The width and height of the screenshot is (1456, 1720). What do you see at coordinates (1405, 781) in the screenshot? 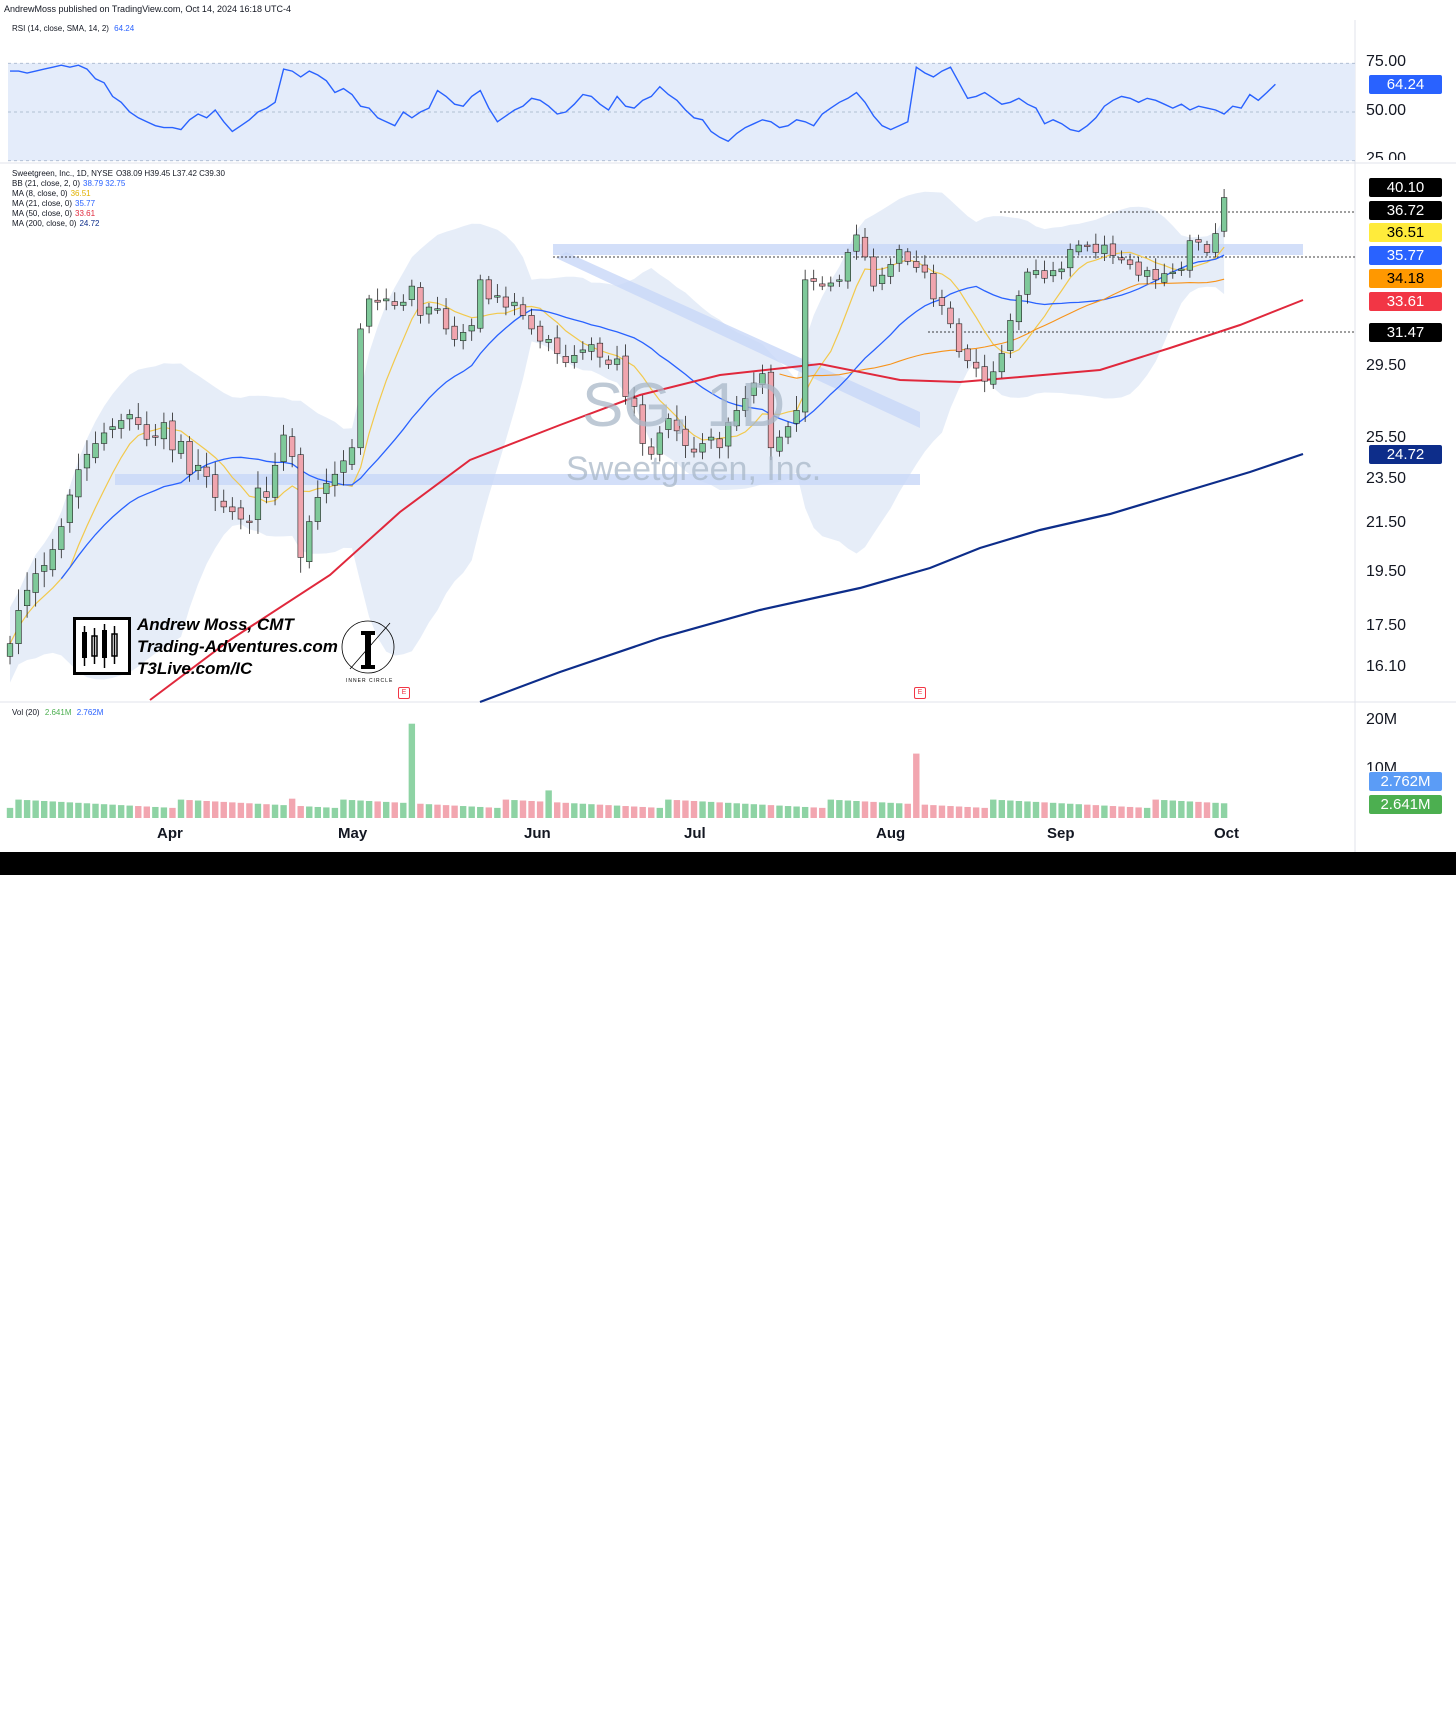
I see `volume-ma-box: 2.762M` at bounding box center [1405, 781].